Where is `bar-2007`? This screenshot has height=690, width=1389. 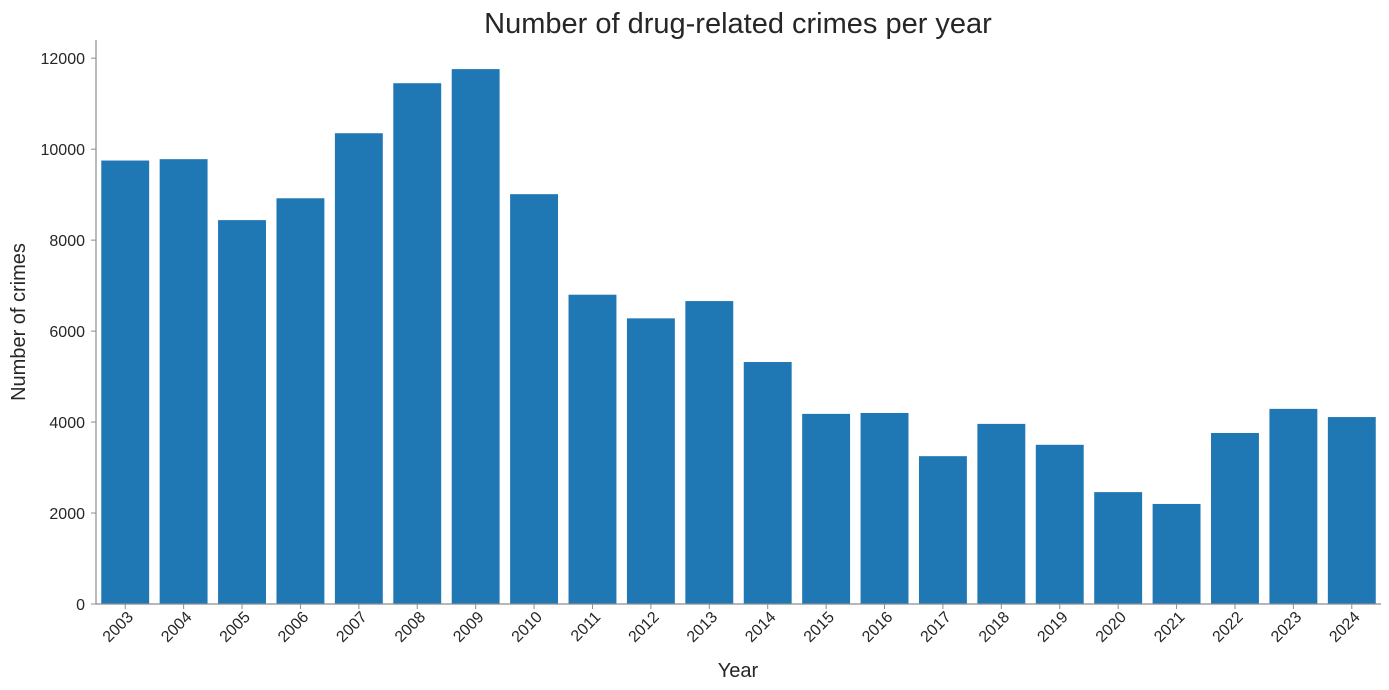
bar-2007 is located at coordinates (358, 369).